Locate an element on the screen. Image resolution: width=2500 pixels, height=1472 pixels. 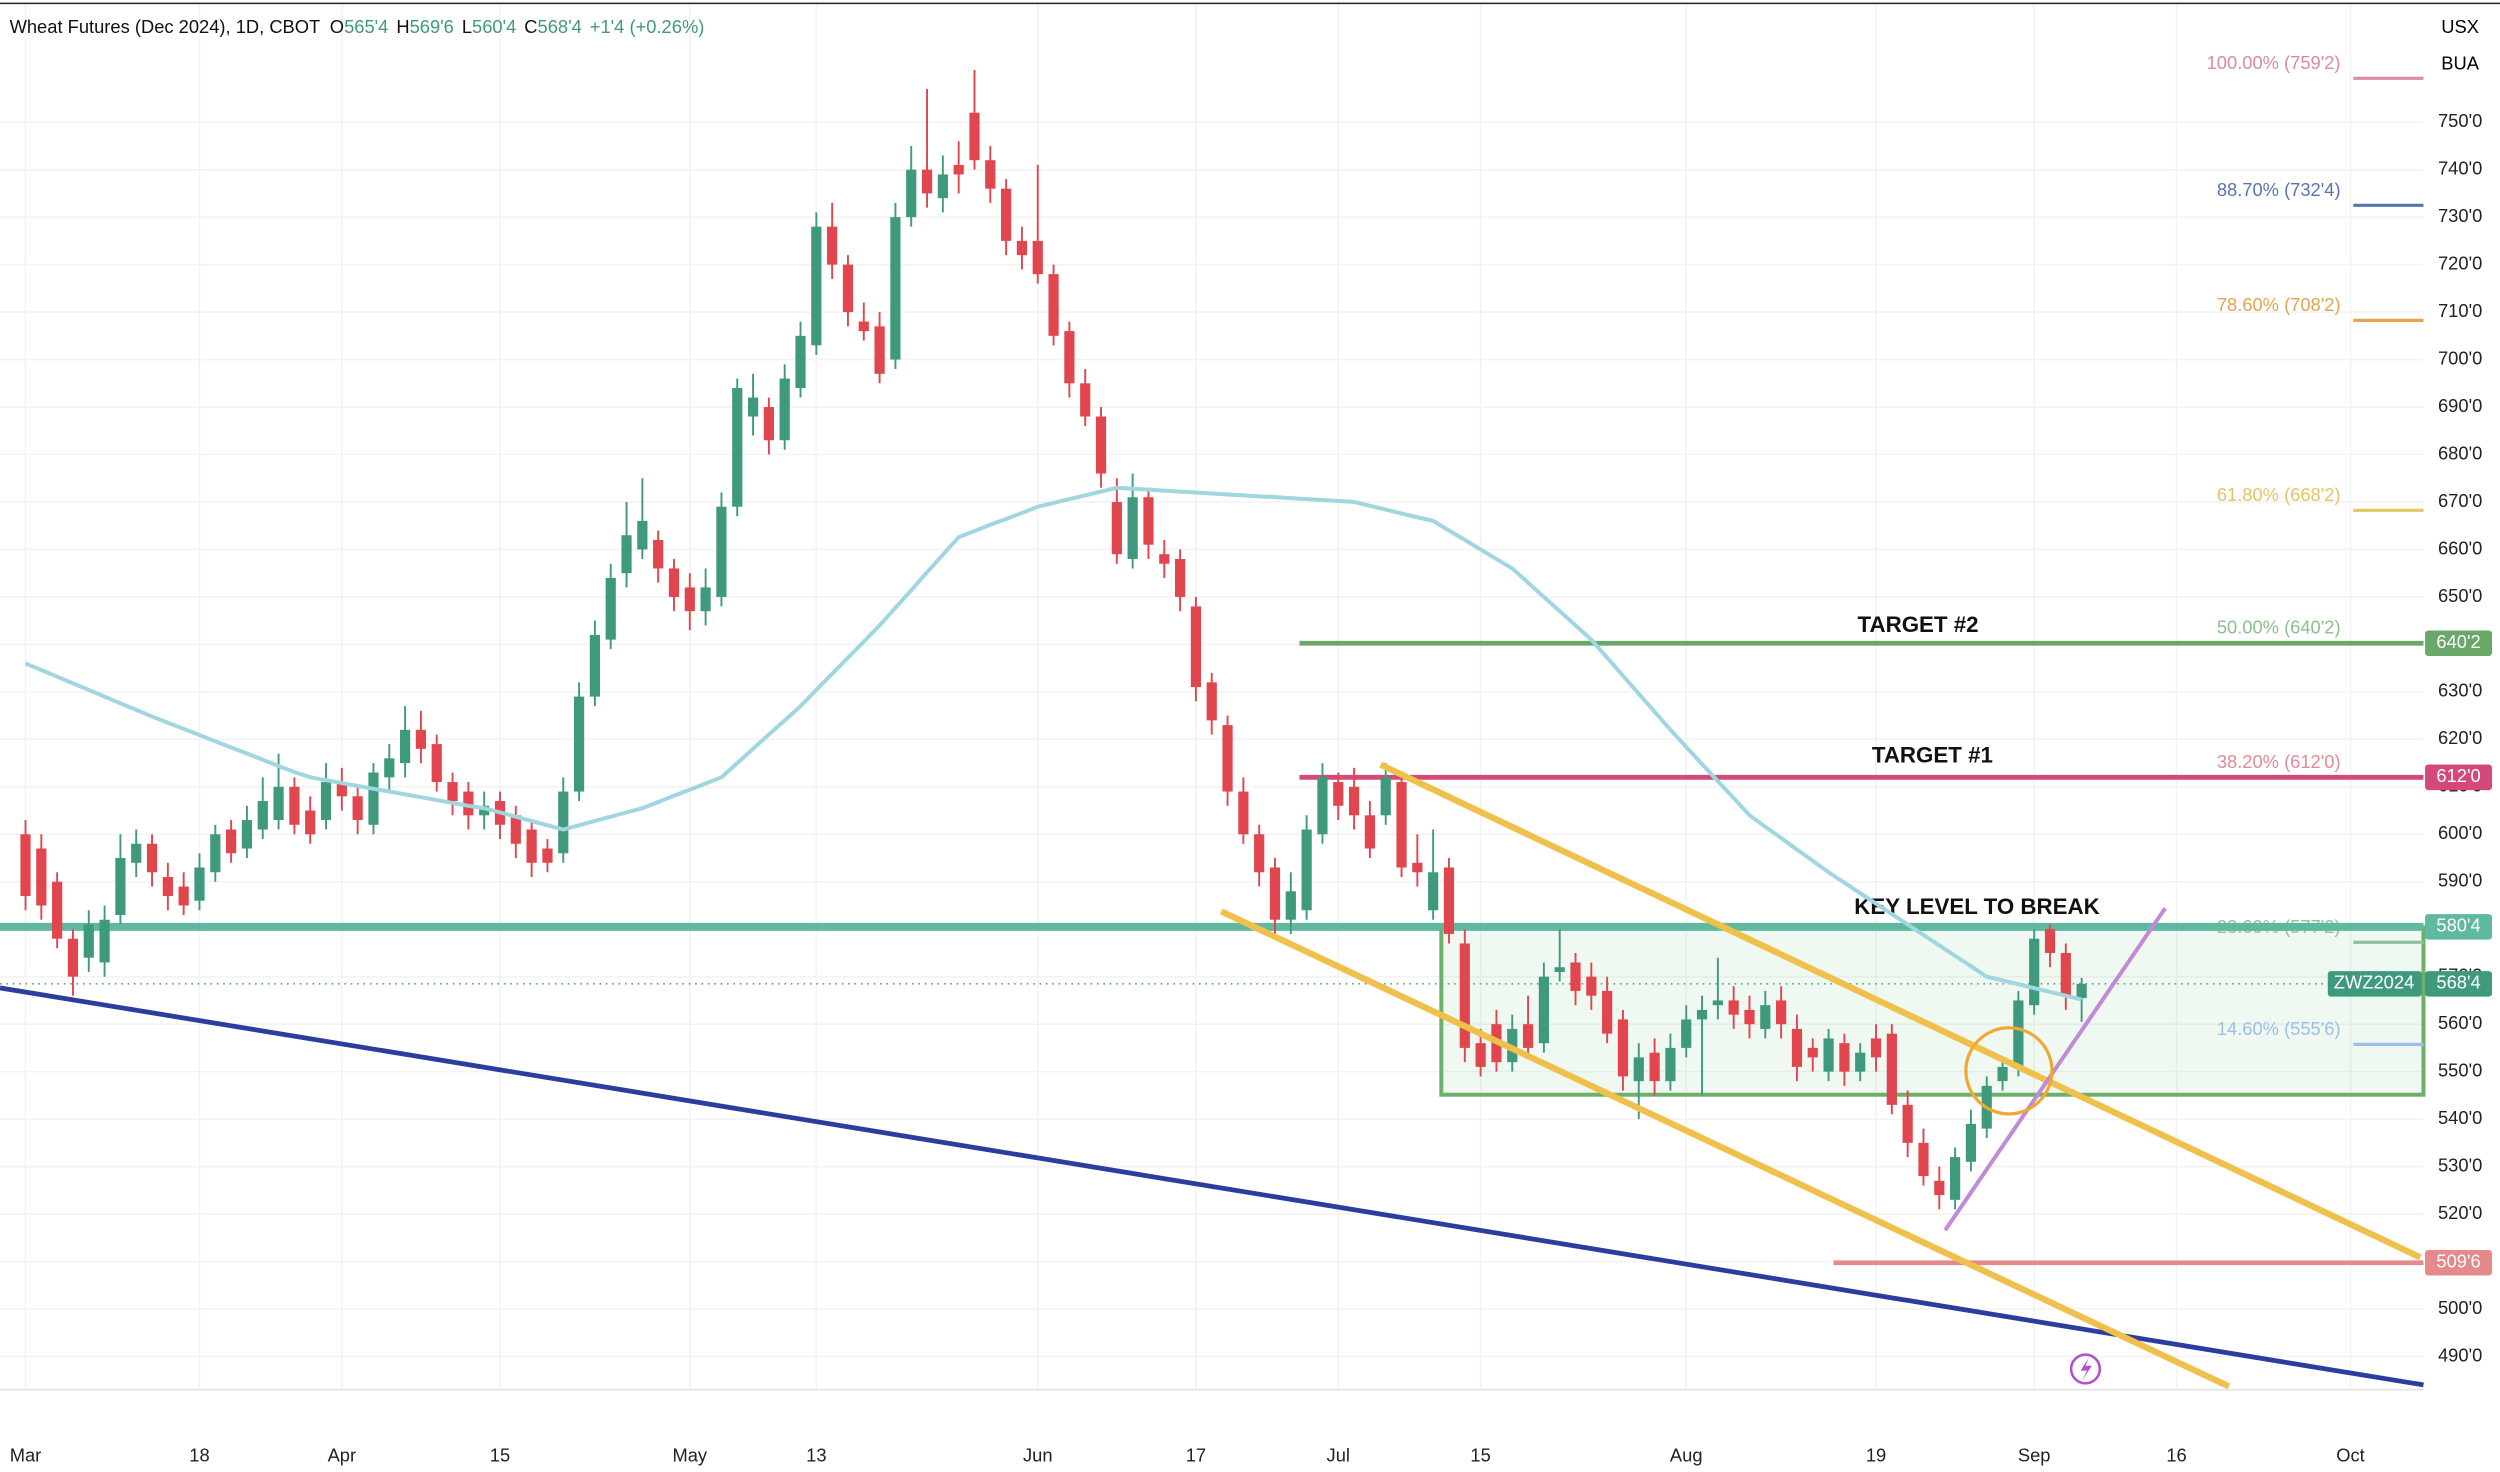
symbol-label: ZWZ2024 is located at coordinates (2374, 982).